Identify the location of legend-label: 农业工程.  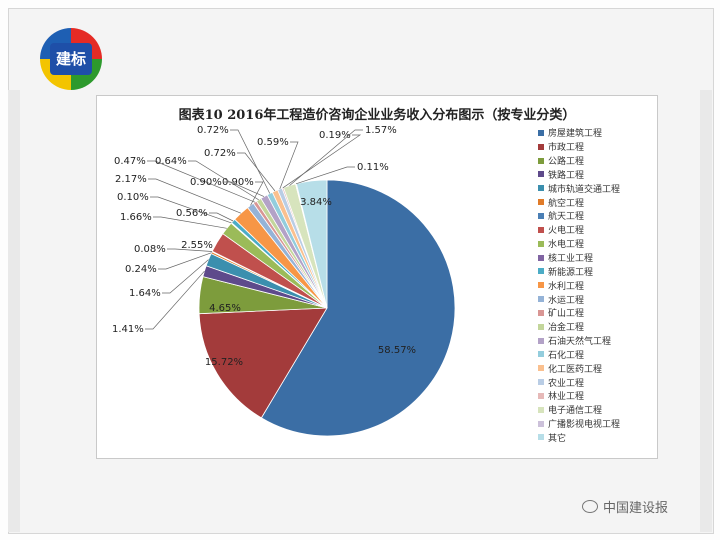
(566, 383).